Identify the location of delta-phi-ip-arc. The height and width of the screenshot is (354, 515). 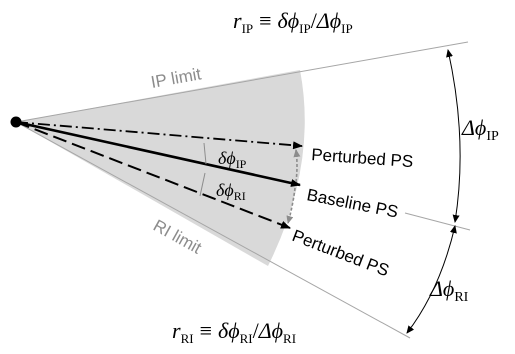
(454, 136).